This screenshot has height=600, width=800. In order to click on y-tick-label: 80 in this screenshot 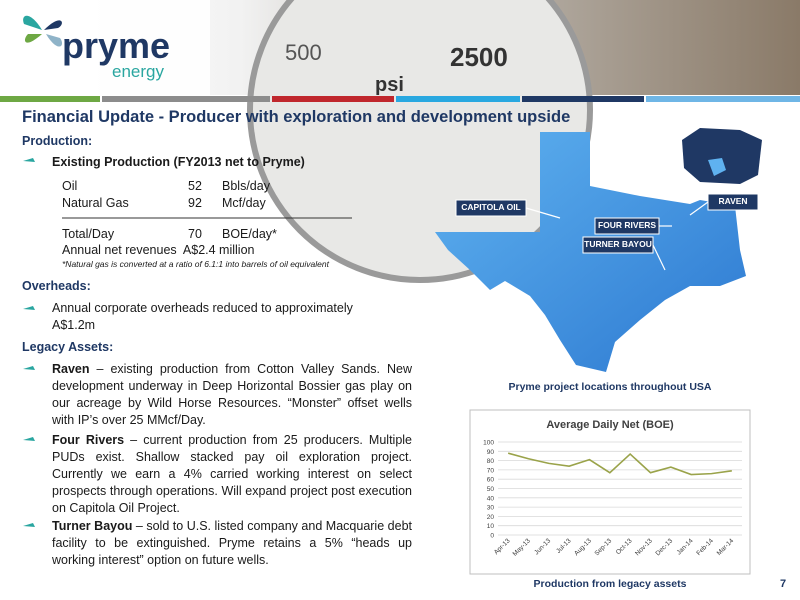, I will do `click(491, 461)`.